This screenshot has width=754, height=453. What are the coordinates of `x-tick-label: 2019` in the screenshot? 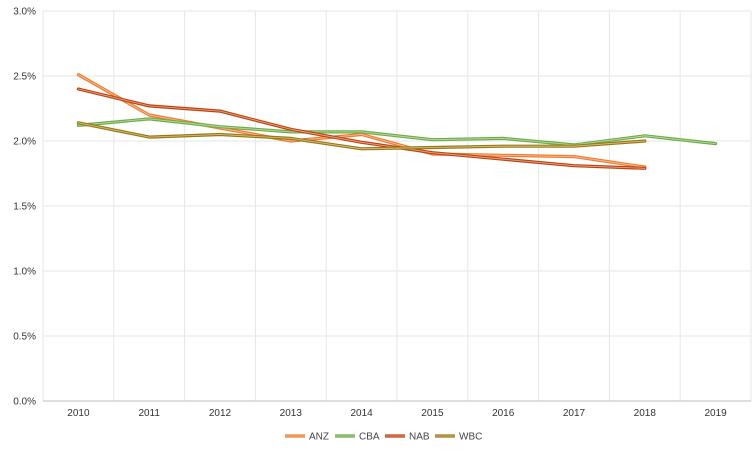 It's located at (715, 413).